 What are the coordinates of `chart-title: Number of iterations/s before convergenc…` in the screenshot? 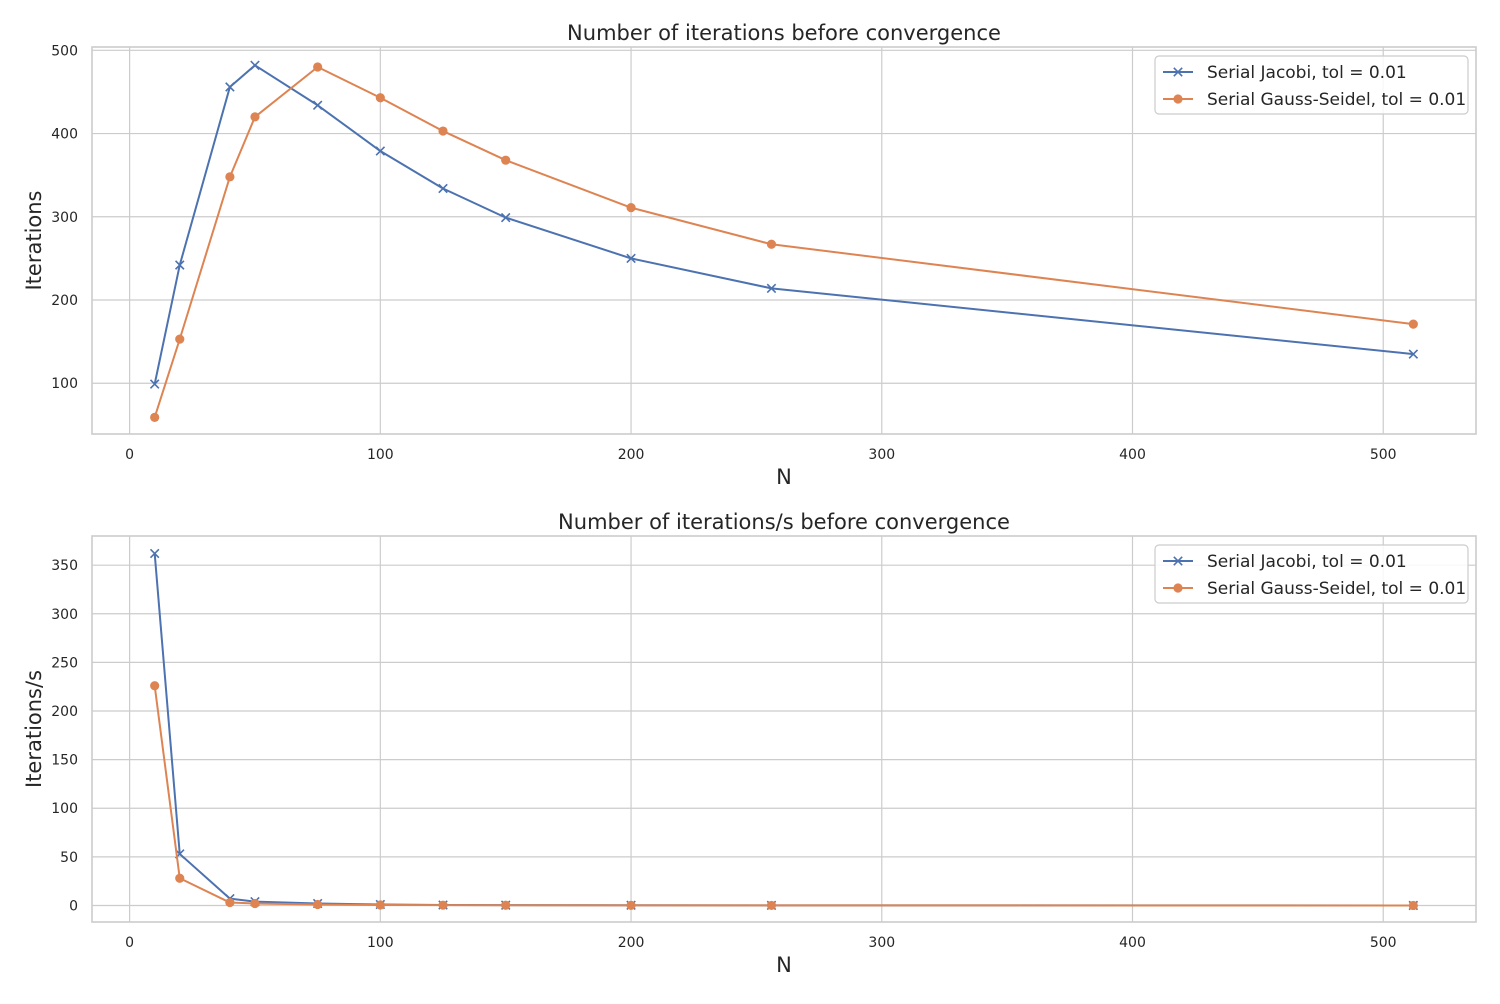 It's located at (784, 522).